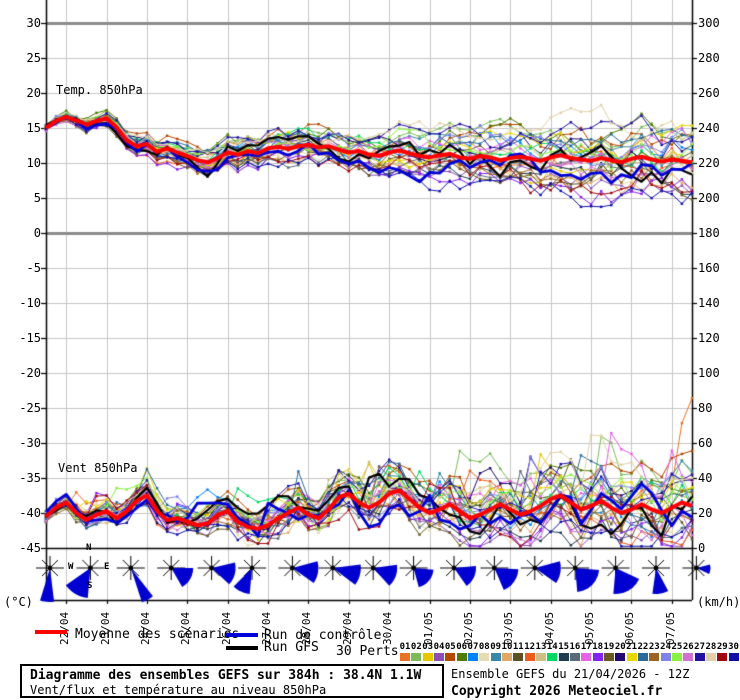 The width and height of the screenshot is (740, 700). Describe the element at coordinates (722, 647) in the screenshot. I see `pert-number-label: 29` at that location.